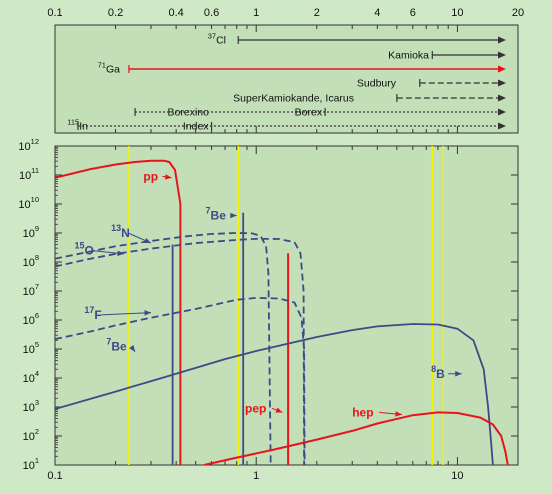 This screenshot has width=552, height=494. I want to click on series-label: 13N, so click(131, 233).